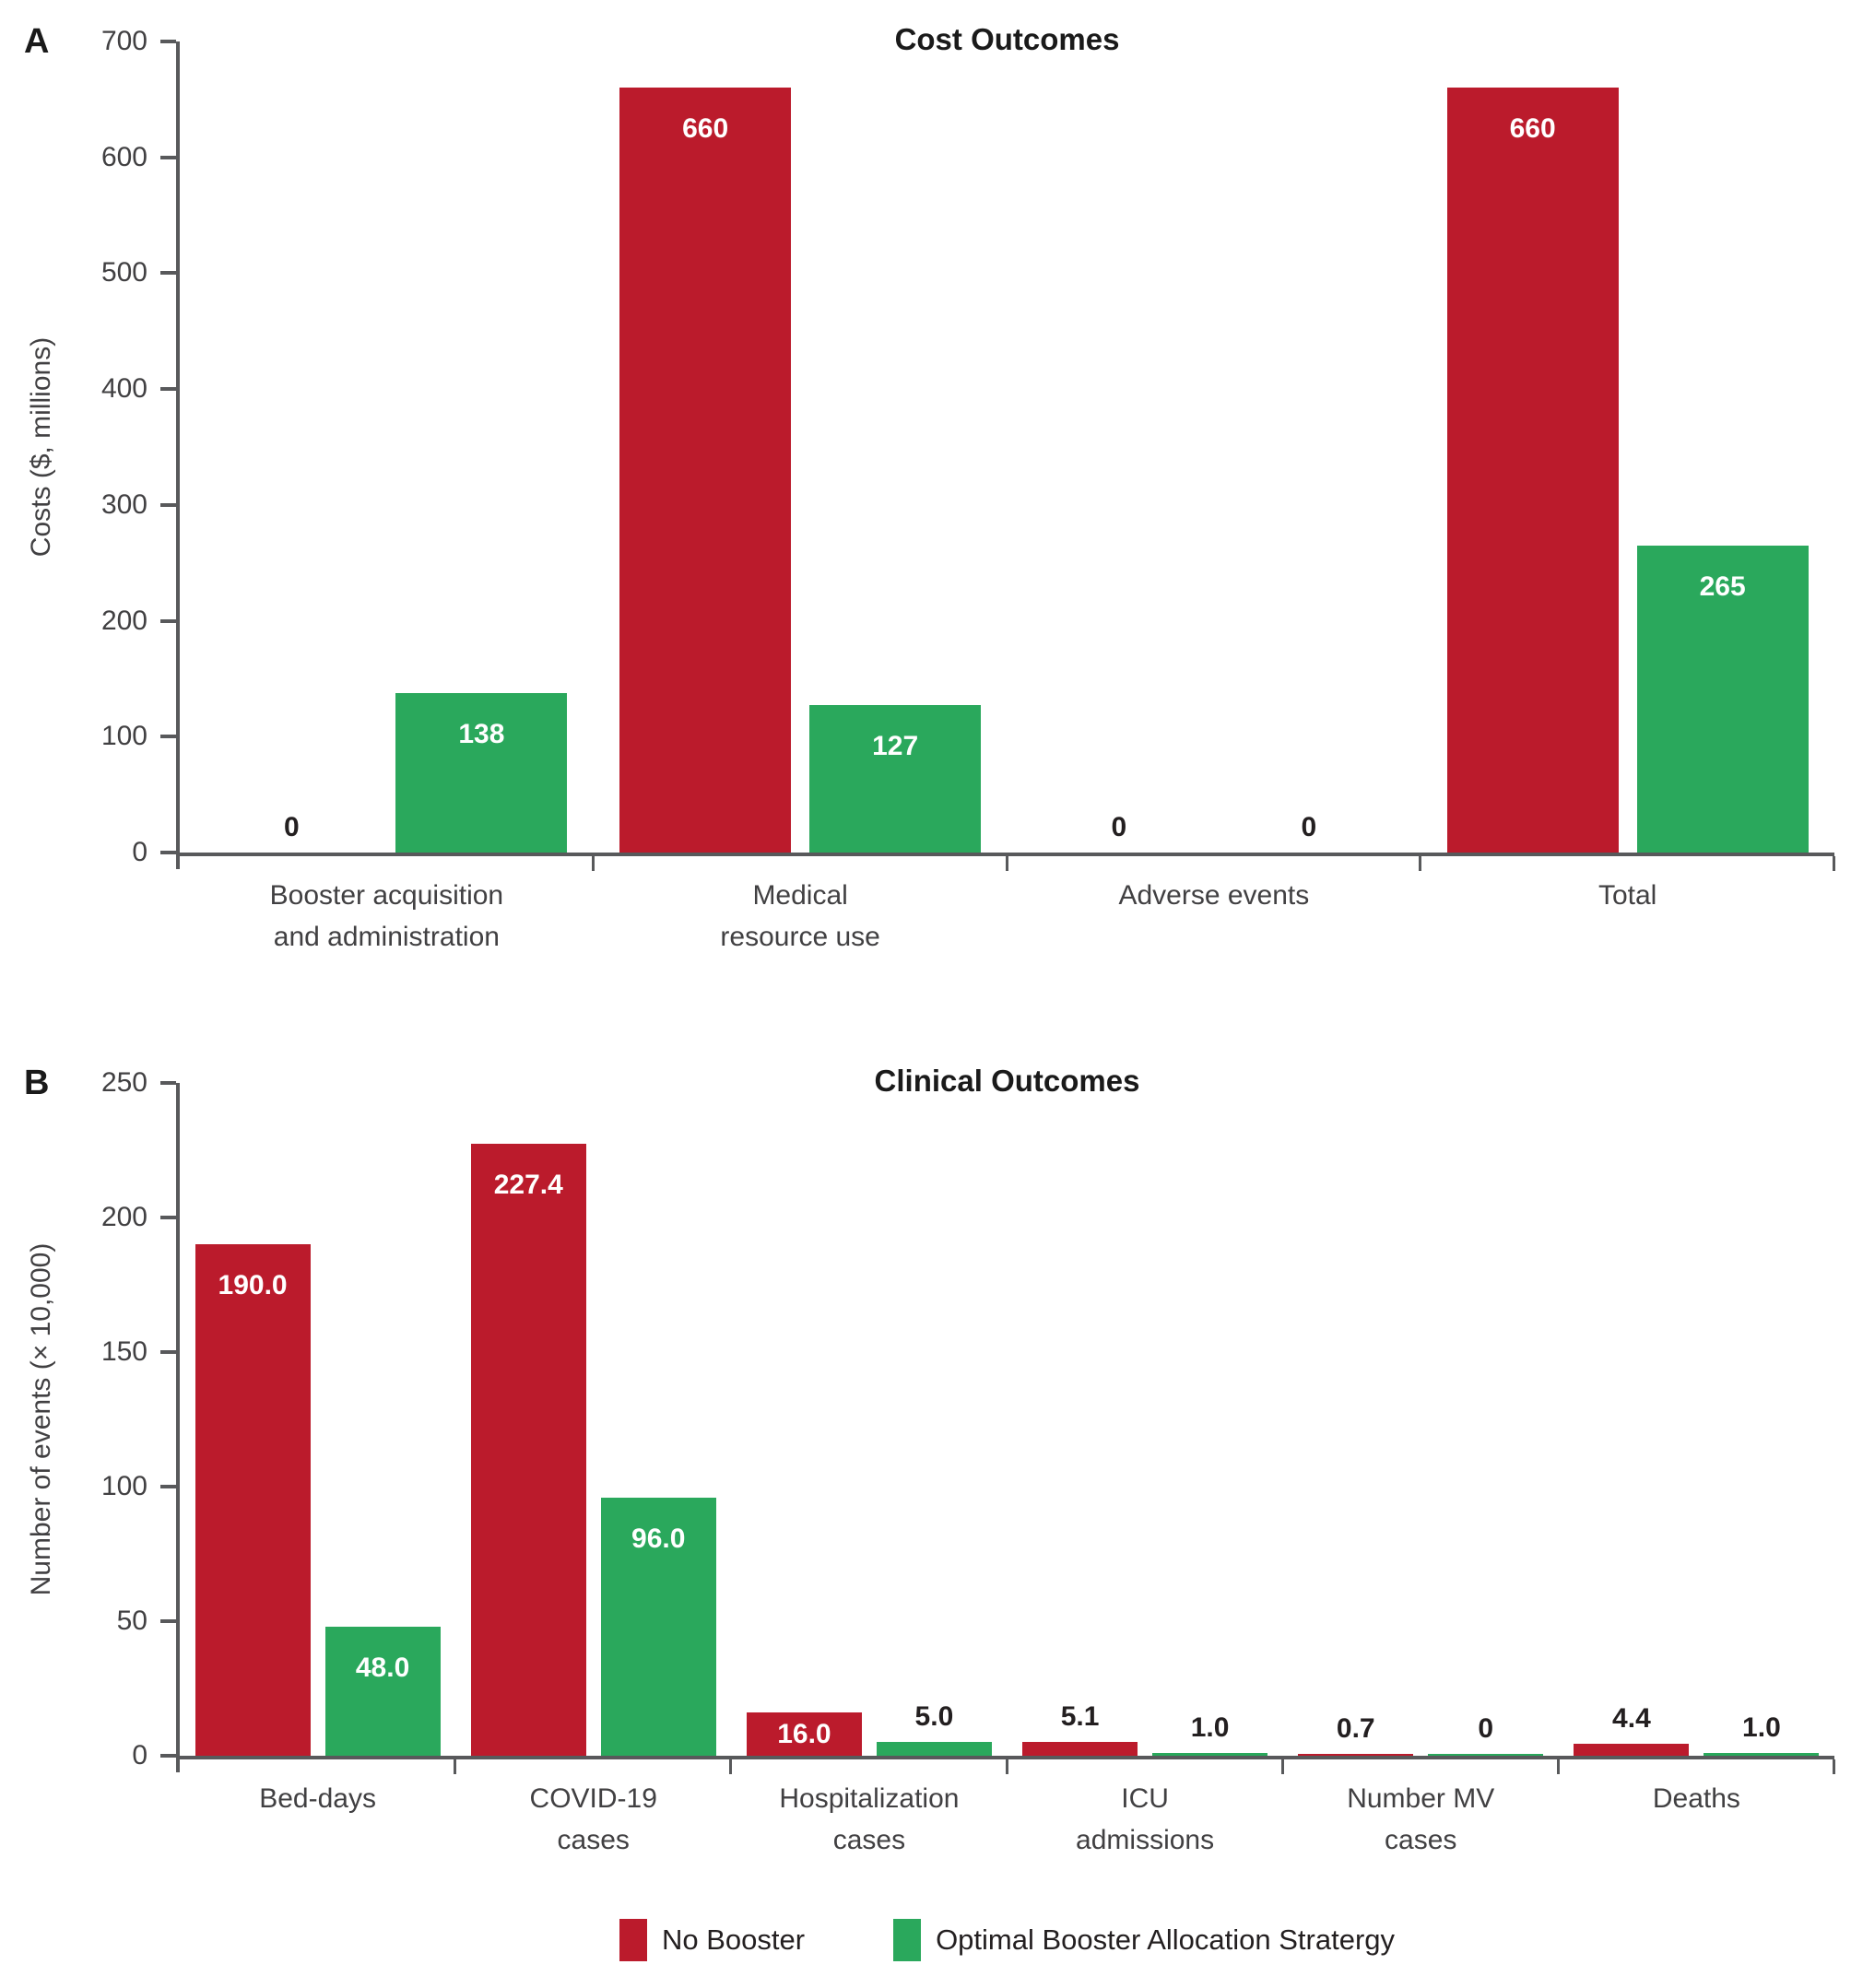 The image size is (1851, 1988). What do you see at coordinates (1421, 1798) in the screenshot?
I see `category-label-line: Number MV` at bounding box center [1421, 1798].